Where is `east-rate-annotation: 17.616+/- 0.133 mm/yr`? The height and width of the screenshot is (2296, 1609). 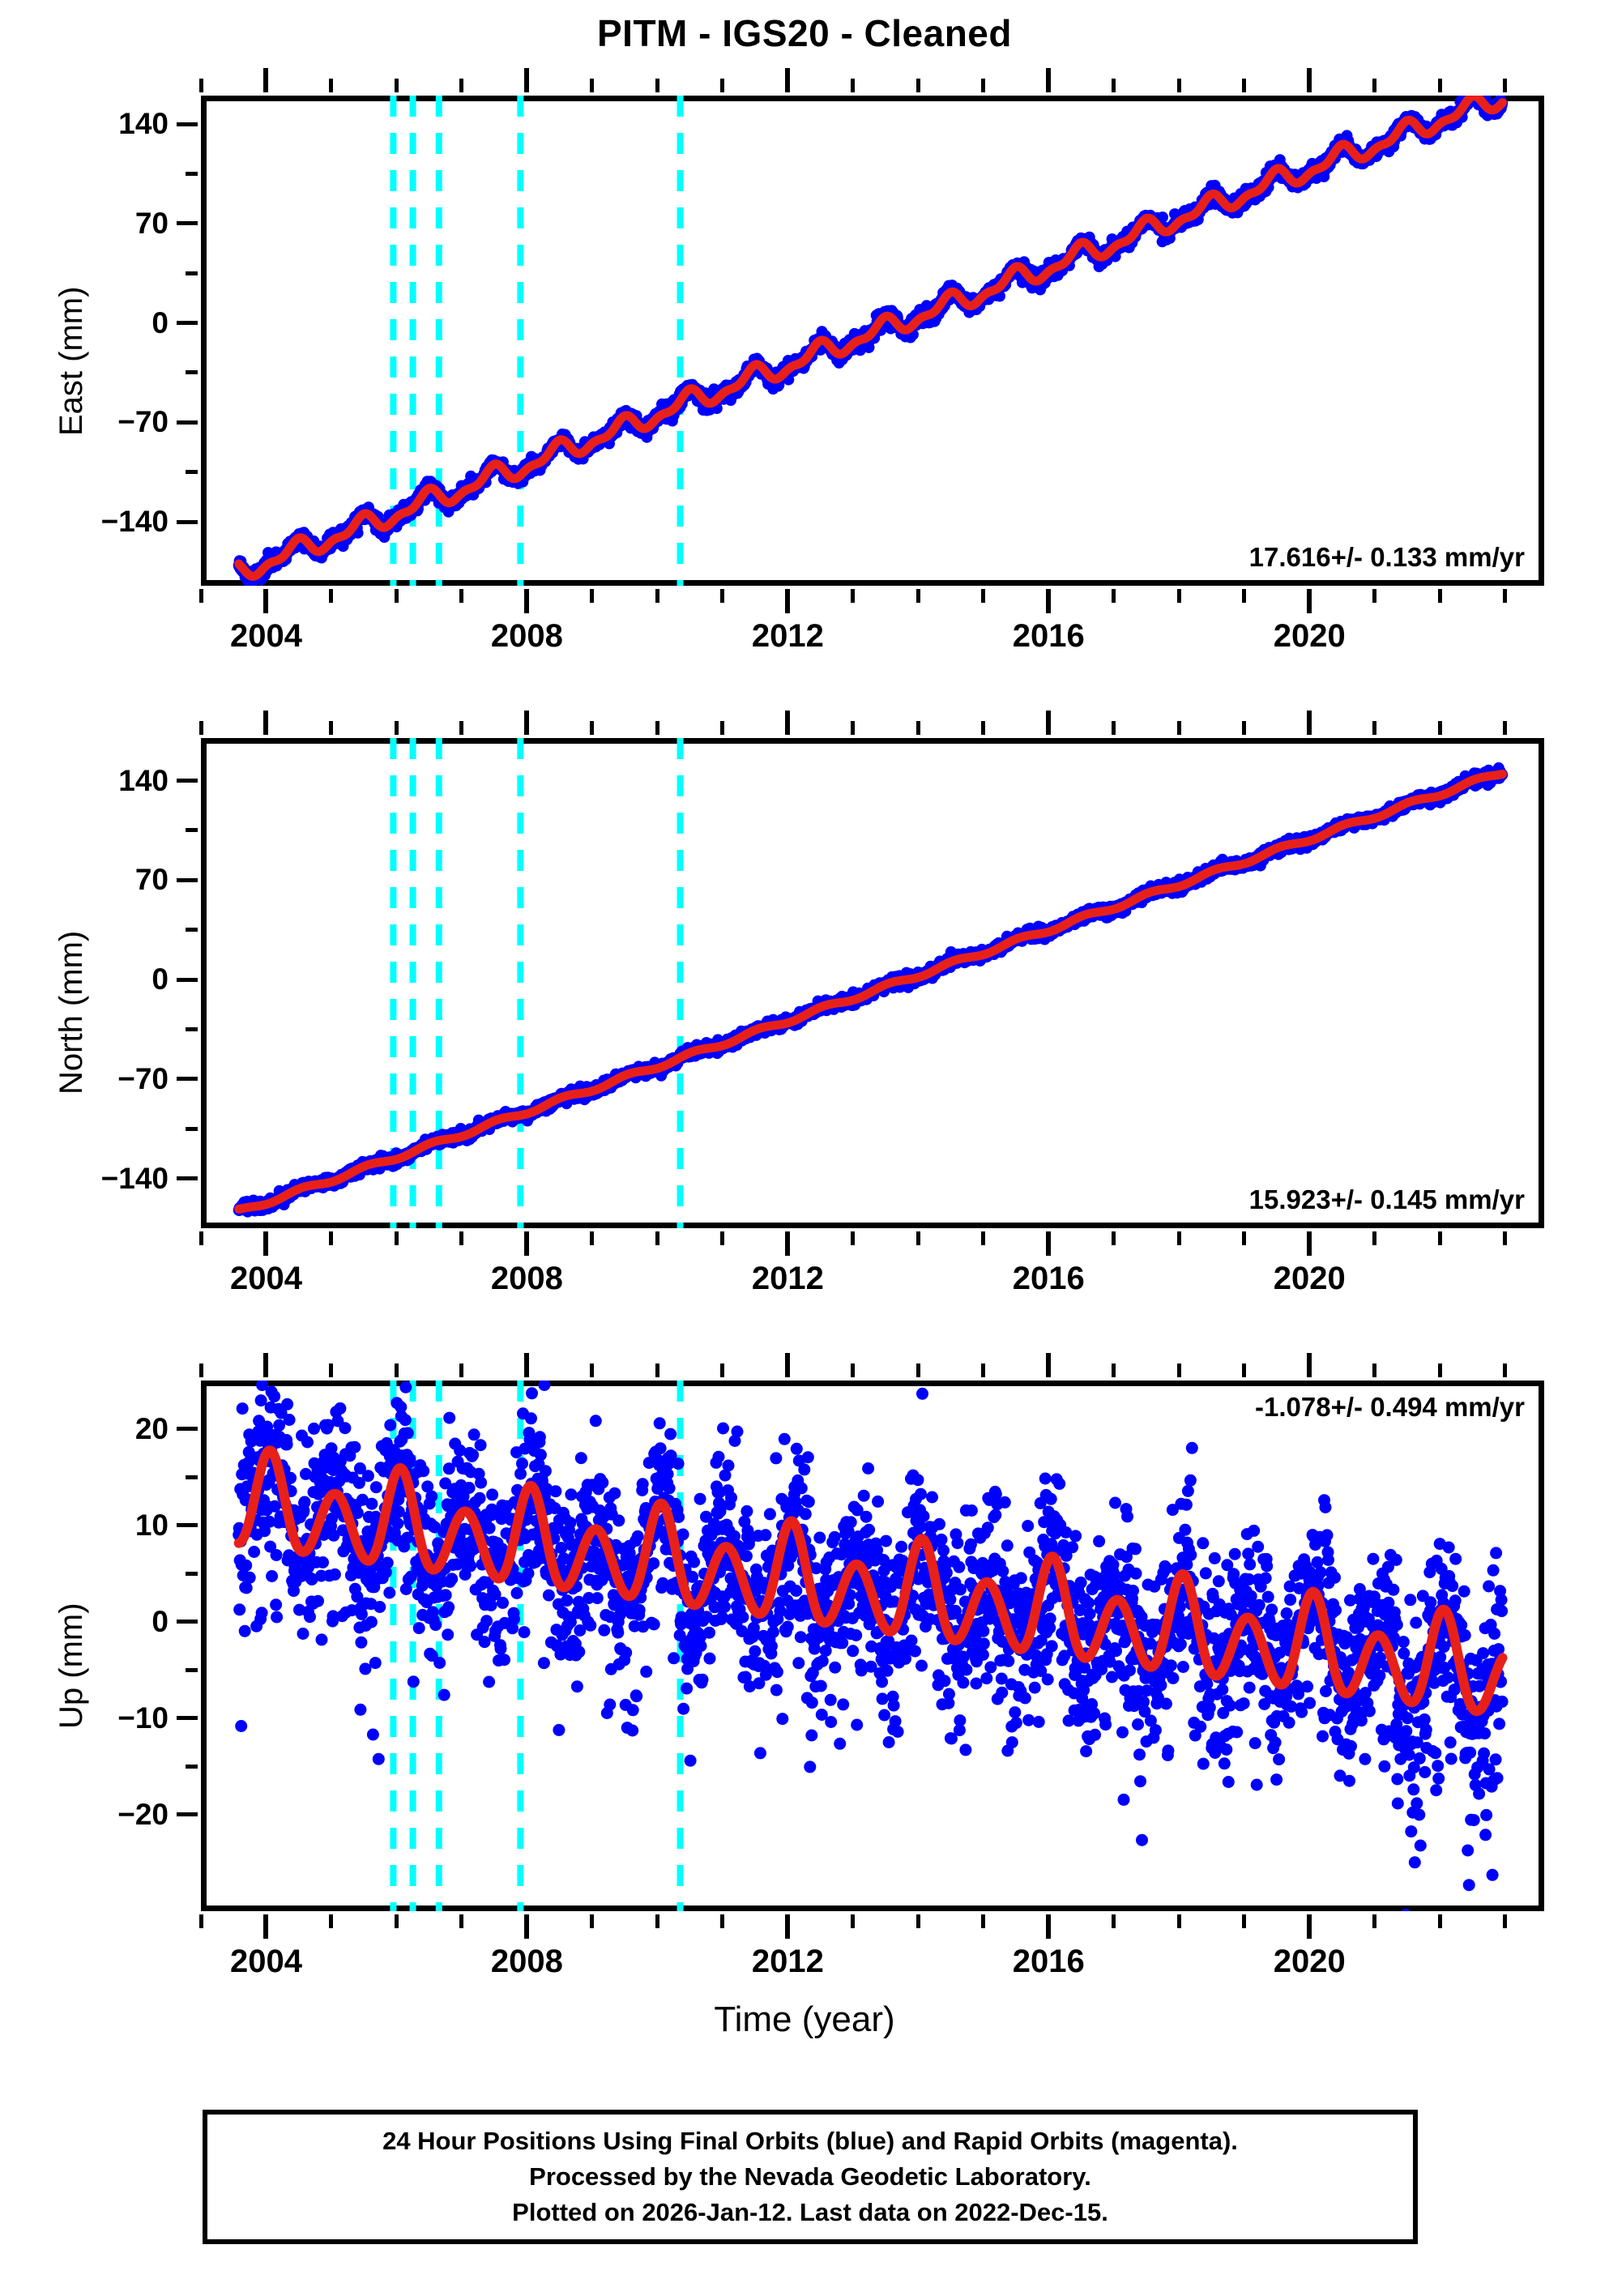
east-rate-annotation: 17.616+/- 0.133 mm/yr is located at coordinates (1386, 557).